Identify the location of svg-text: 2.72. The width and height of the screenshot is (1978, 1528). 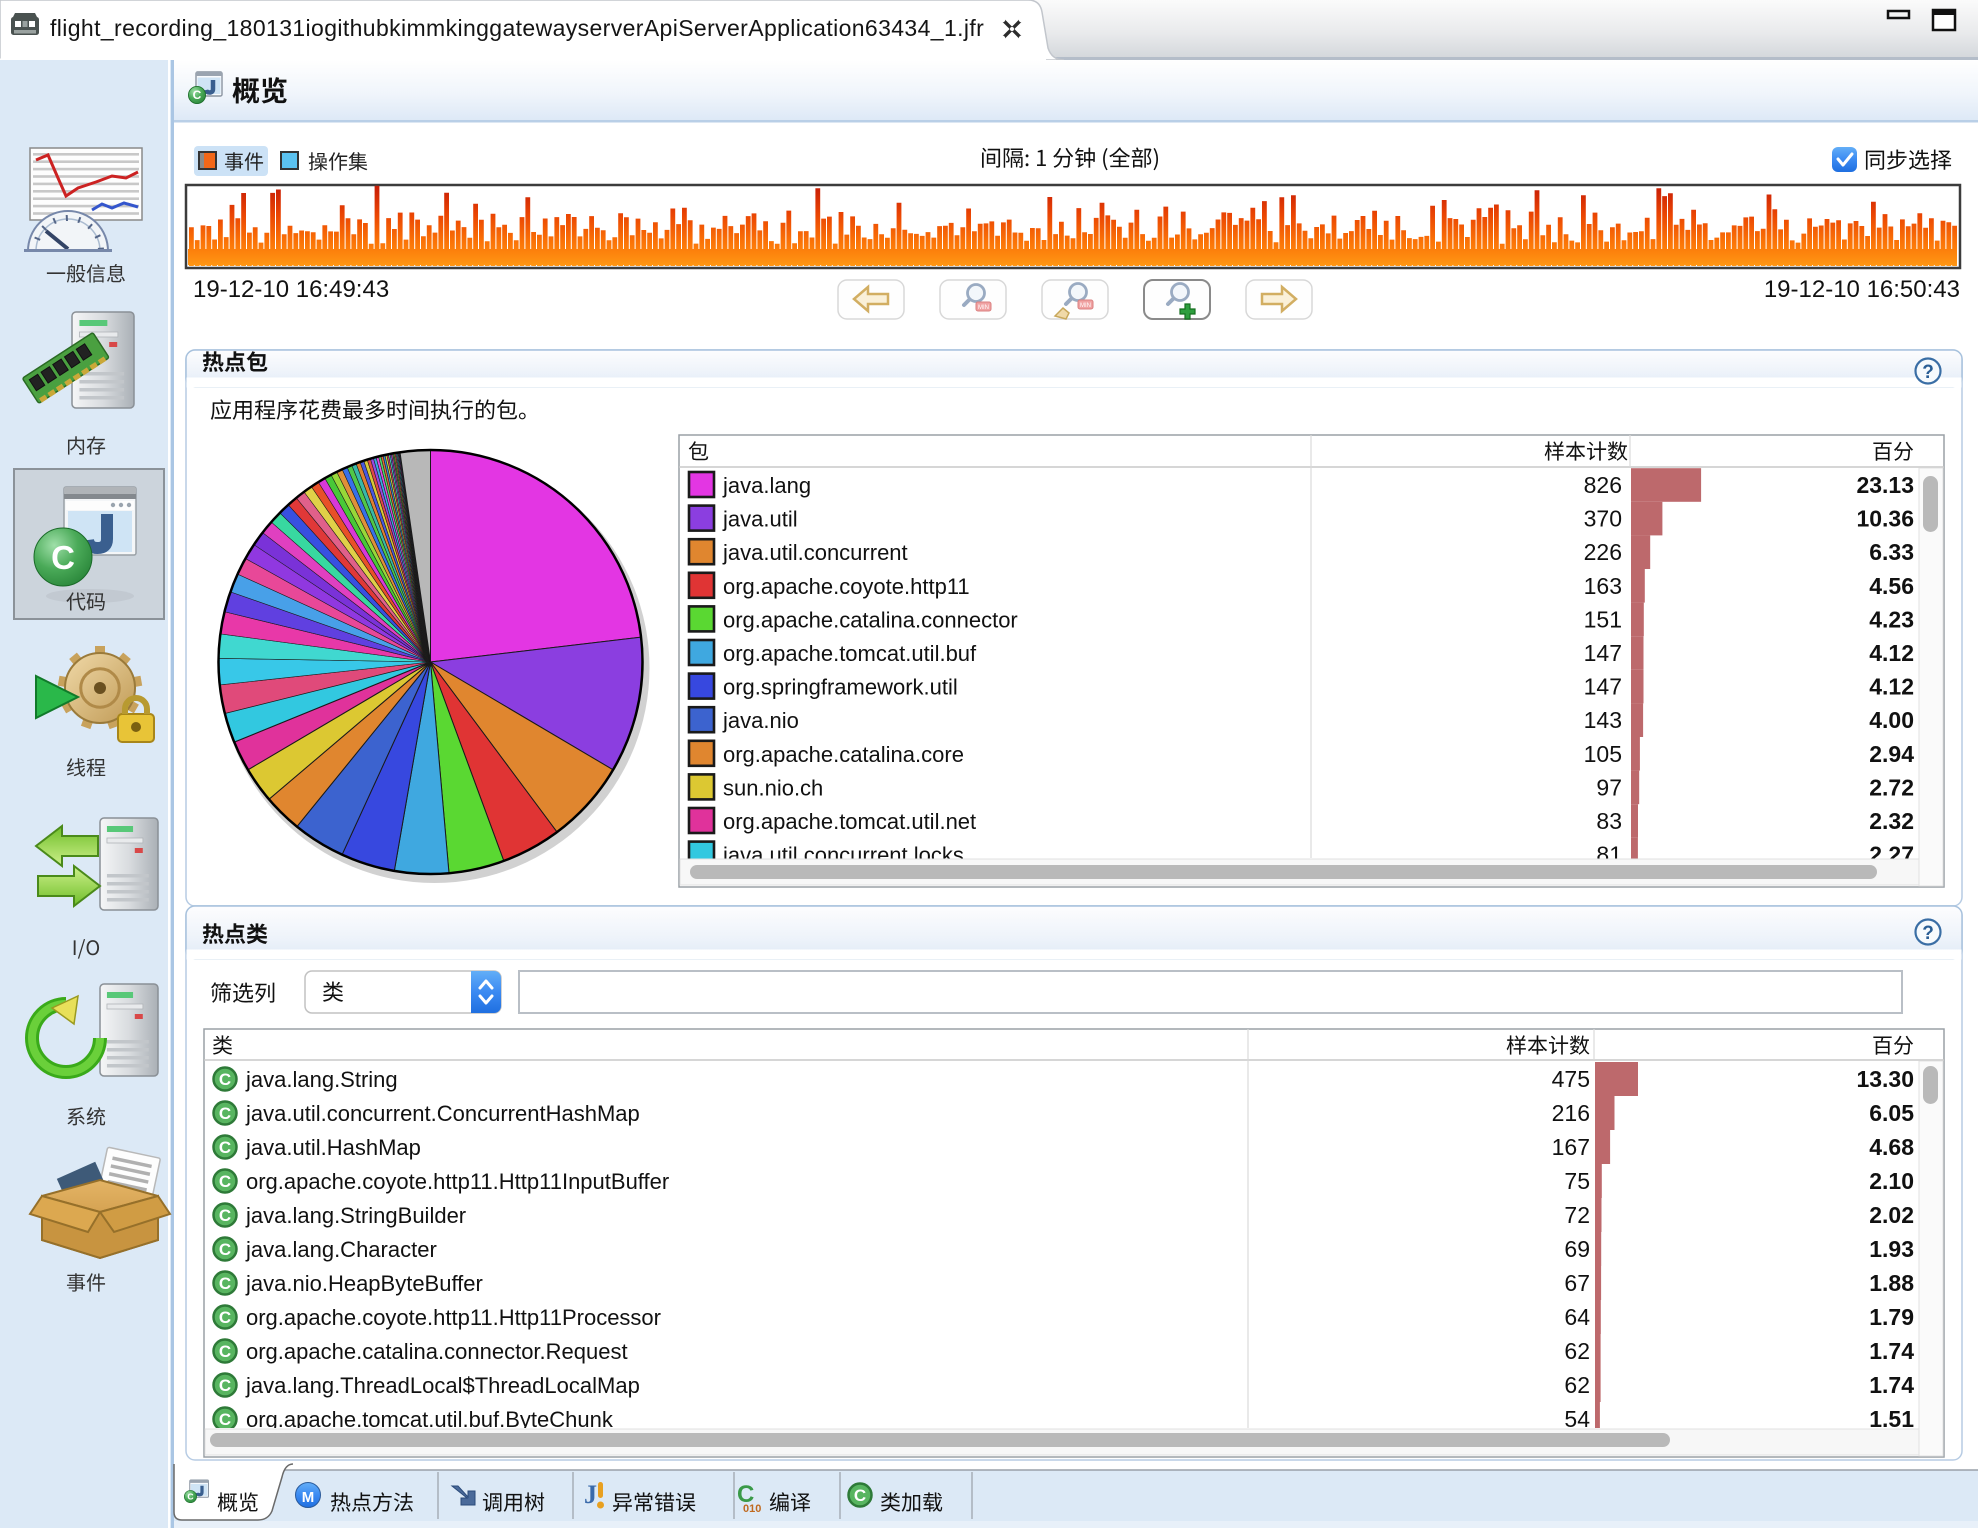
(1891, 787).